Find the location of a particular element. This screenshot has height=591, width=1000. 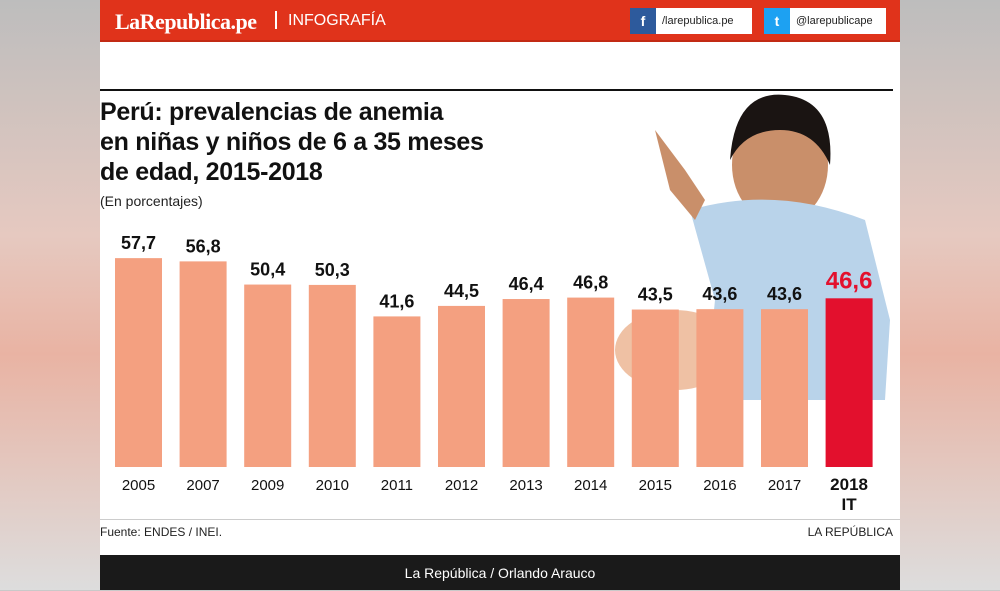

data-label: 46,6 is located at coordinates (849, 280).